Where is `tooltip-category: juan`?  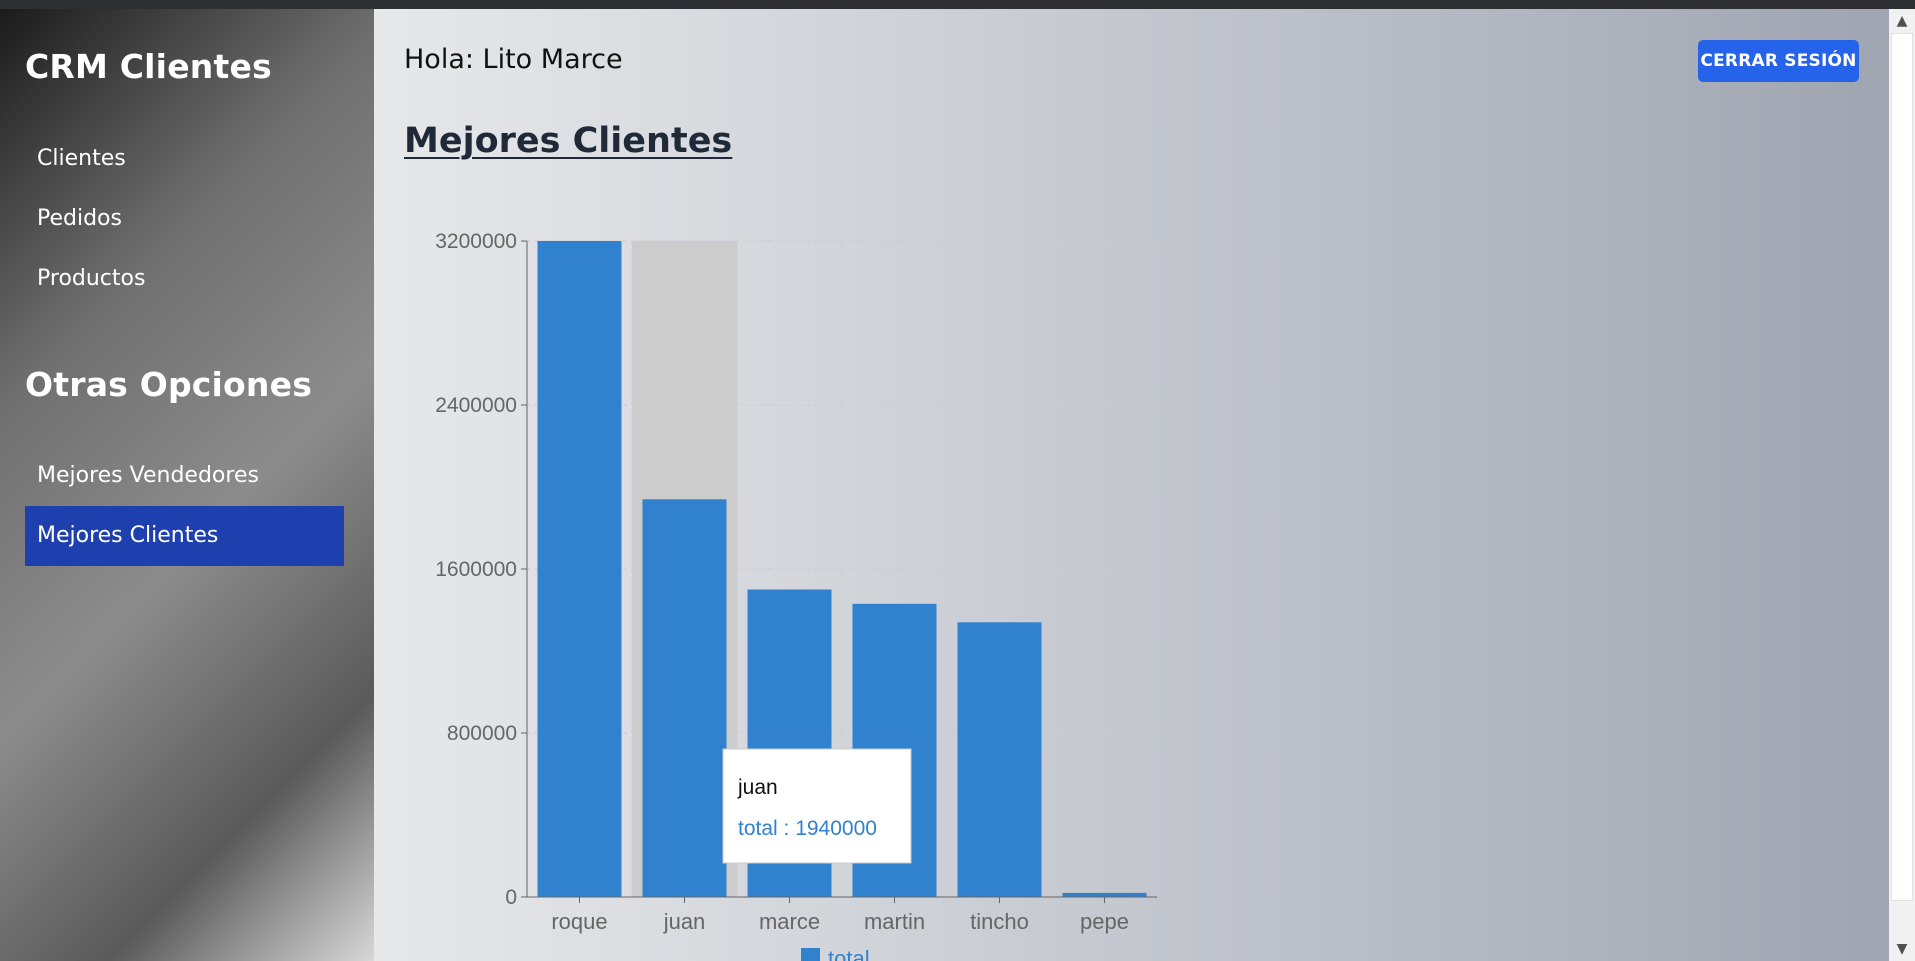 tooltip-category: juan is located at coordinates (757, 787).